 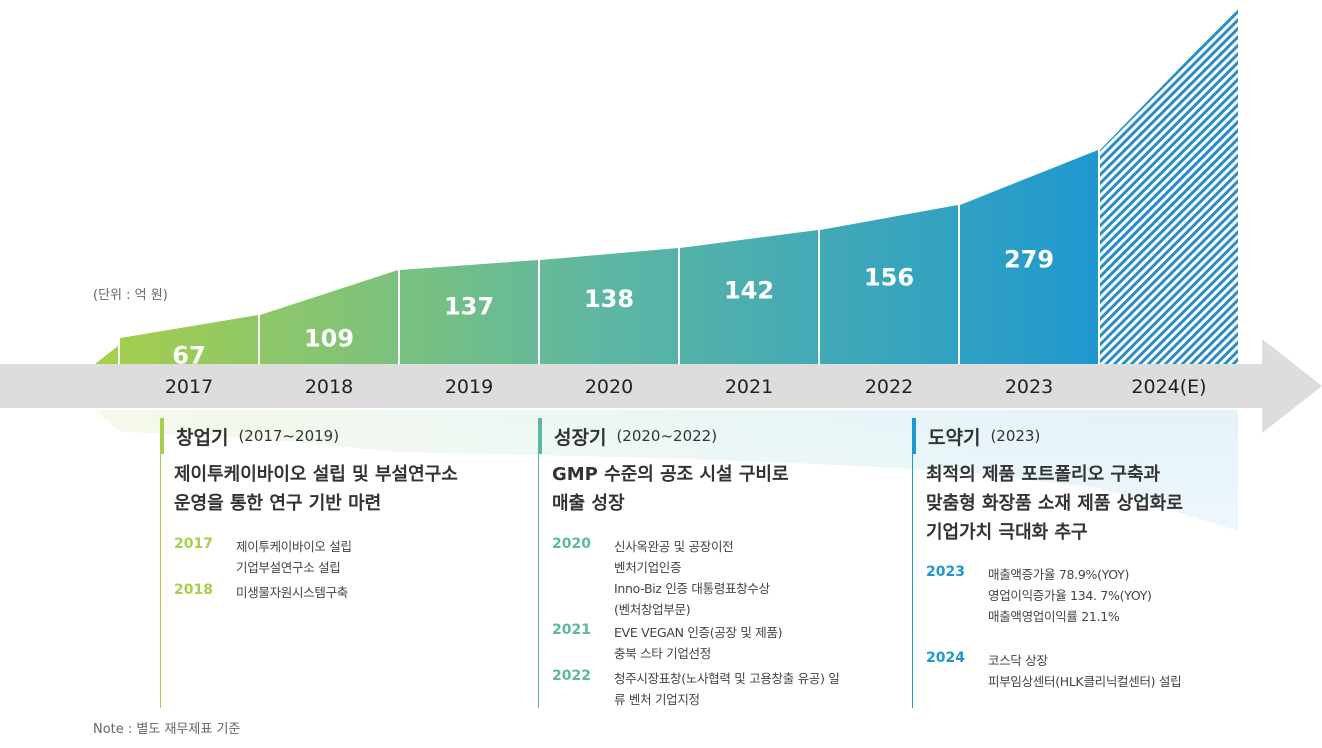 I want to click on milestone-text: 매출액영업이익률 21.1%, so click(x=1054, y=616).